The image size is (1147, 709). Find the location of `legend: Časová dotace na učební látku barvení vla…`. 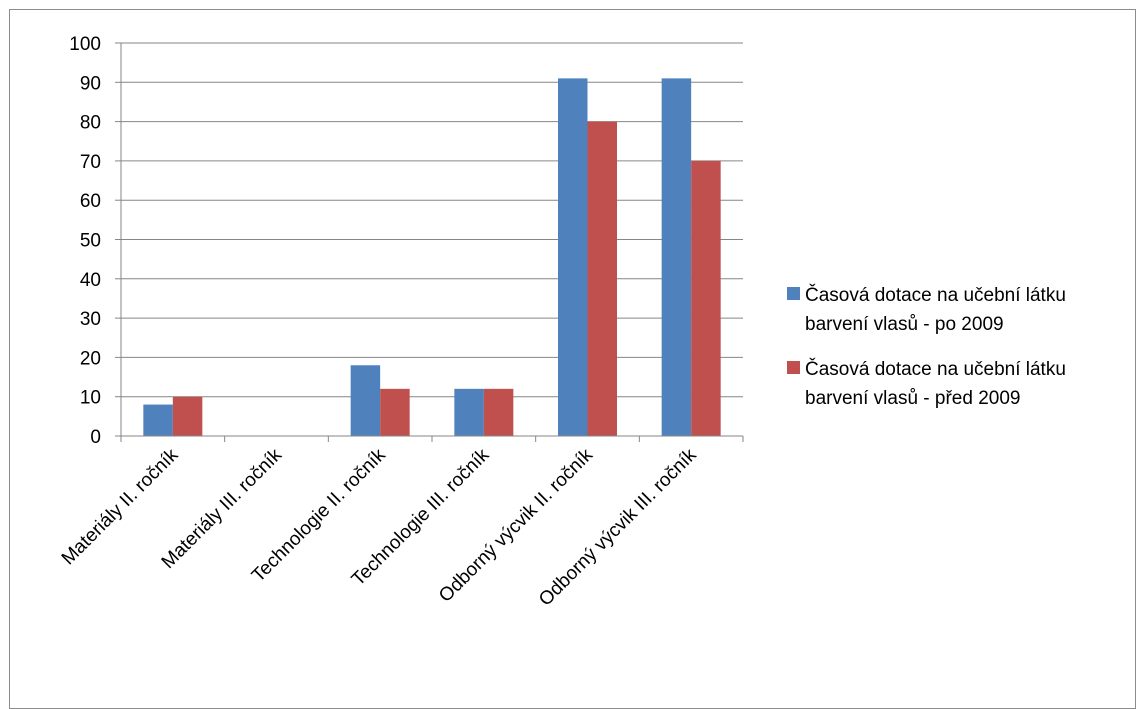

legend: Časová dotace na učební látku barvení vla… is located at coordinates (926, 346).